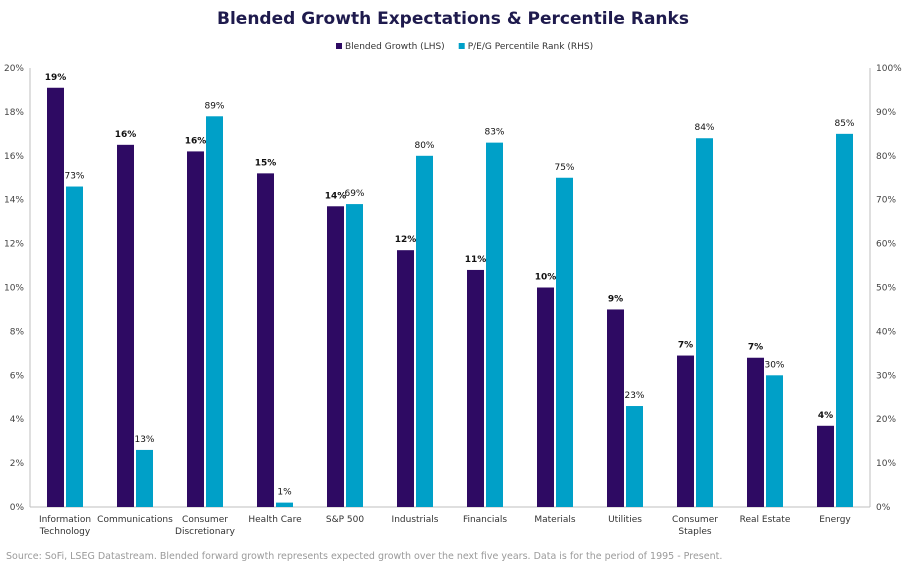  I want to click on category-label: Staples, so click(695, 532).